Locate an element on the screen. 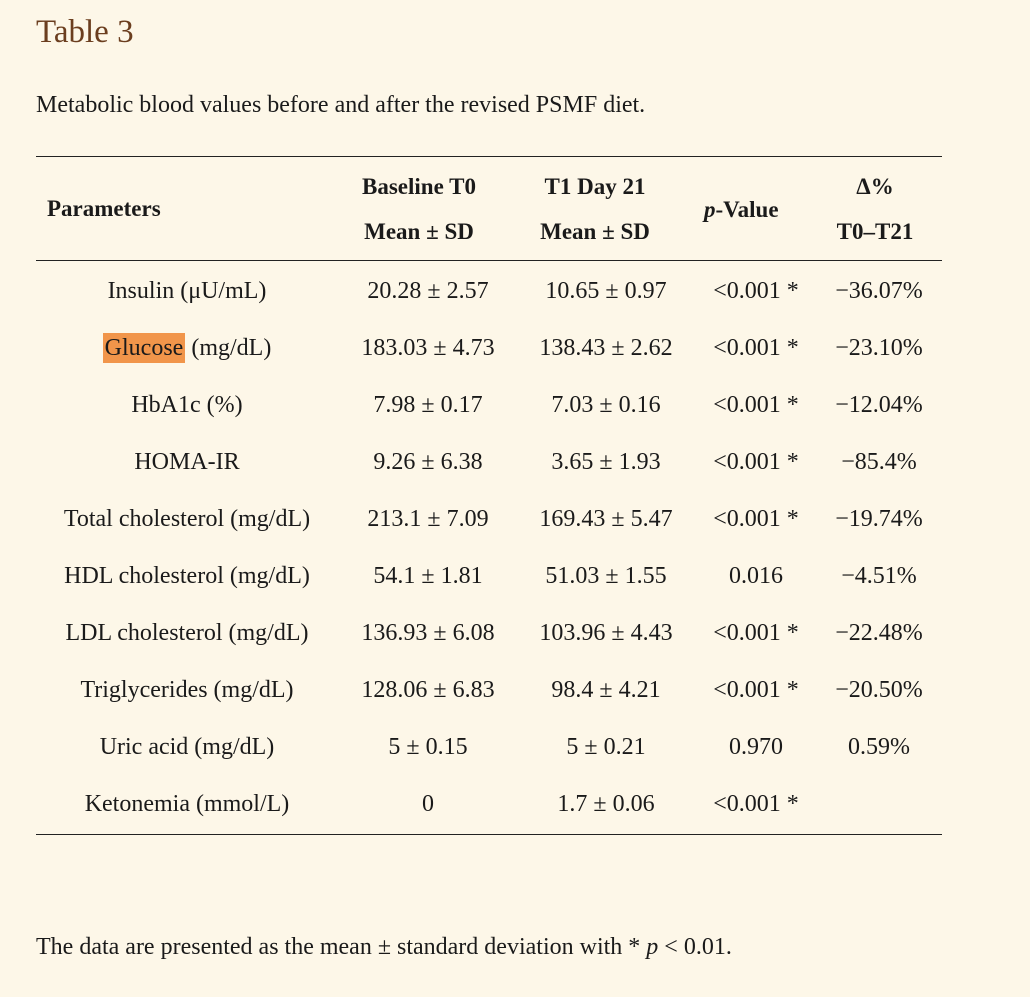 Image resolution: width=1030 pixels, height=997 pixels. table-top-rule is located at coordinates (489, 156).